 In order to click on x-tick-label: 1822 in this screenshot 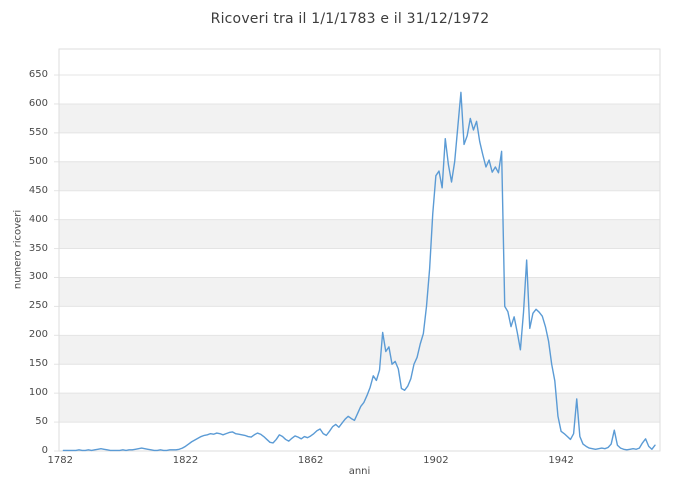, I will do `click(185, 460)`.